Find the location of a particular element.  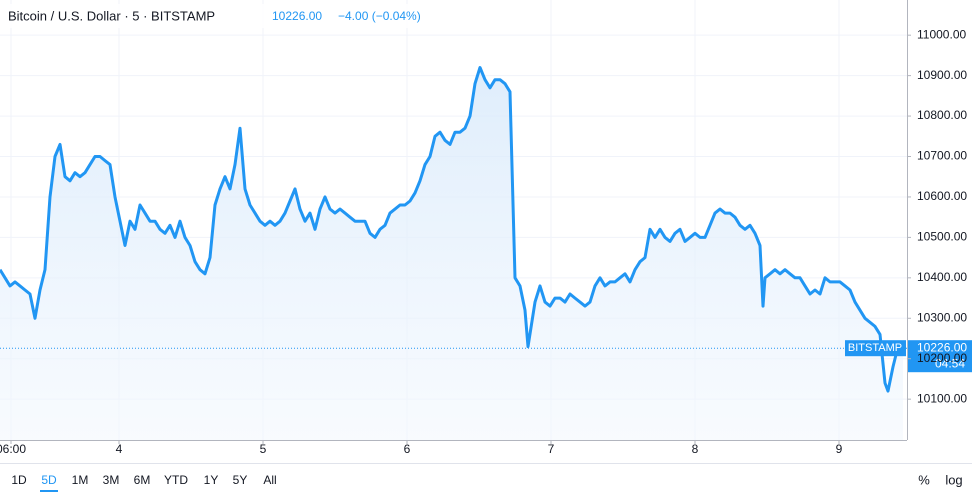

range-button: 6M is located at coordinates (142, 480).